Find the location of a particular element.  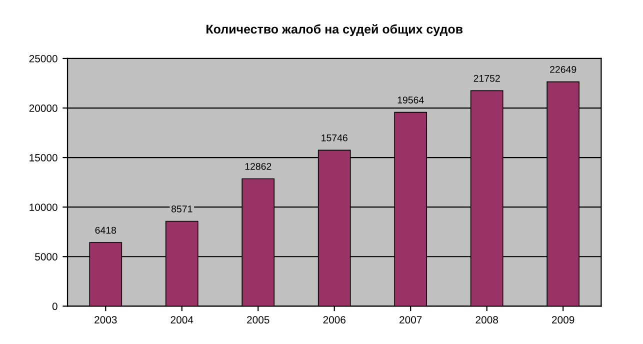

x-tick-label: 2008 is located at coordinates (487, 320).